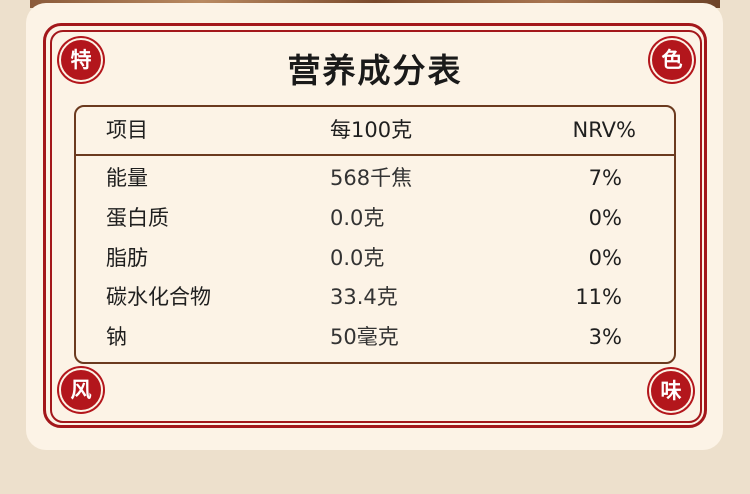 Image resolution: width=750 pixels, height=494 pixels. I want to click on row-amount: 33.4克, so click(364, 297).